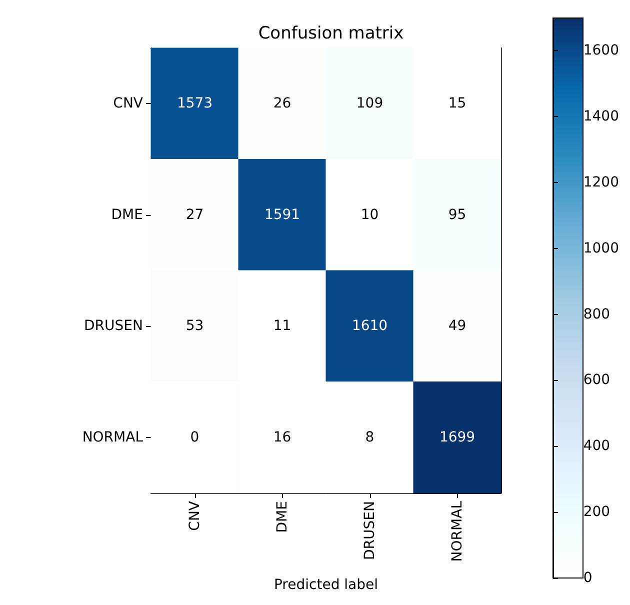  What do you see at coordinates (128, 104) in the screenshot?
I see `y-tick-label: CNV` at bounding box center [128, 104].